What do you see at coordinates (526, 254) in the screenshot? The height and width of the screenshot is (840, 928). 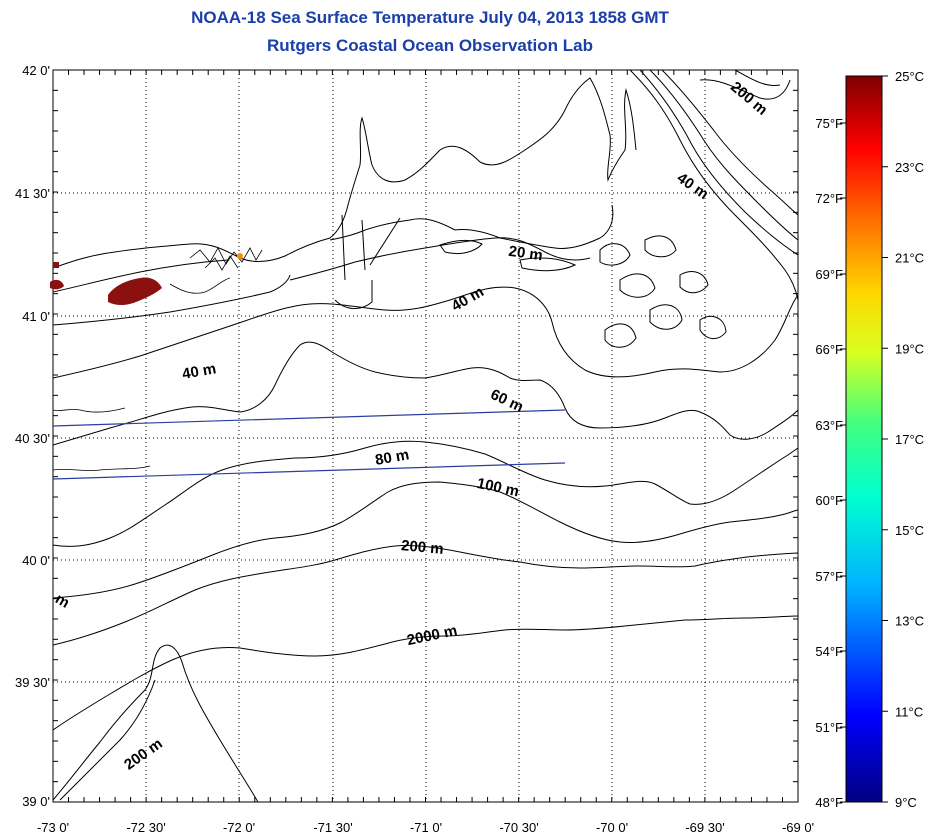 I see `contour-label: 20 m` at bounding box center [526, 254].